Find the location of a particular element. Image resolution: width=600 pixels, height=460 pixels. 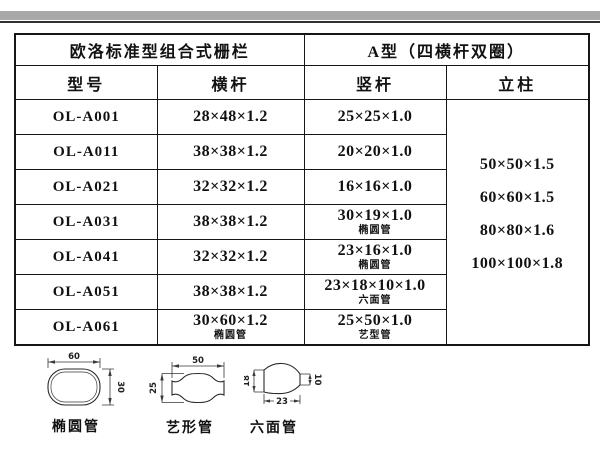

vertical-bar-cell: 23×16×1.0 椭圆管 is located at coordinates (375, 257).